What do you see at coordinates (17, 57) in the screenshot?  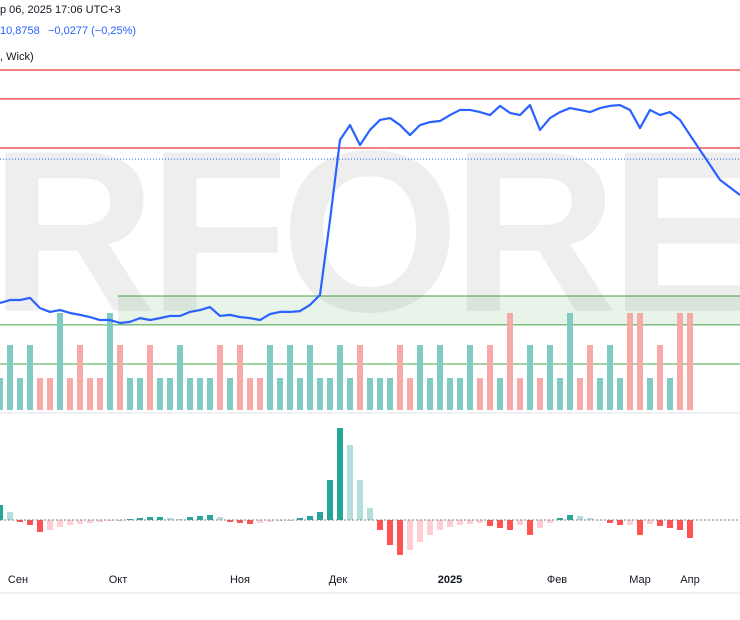 I see `header-style: , Wick)` at bounding box center [17, 57].